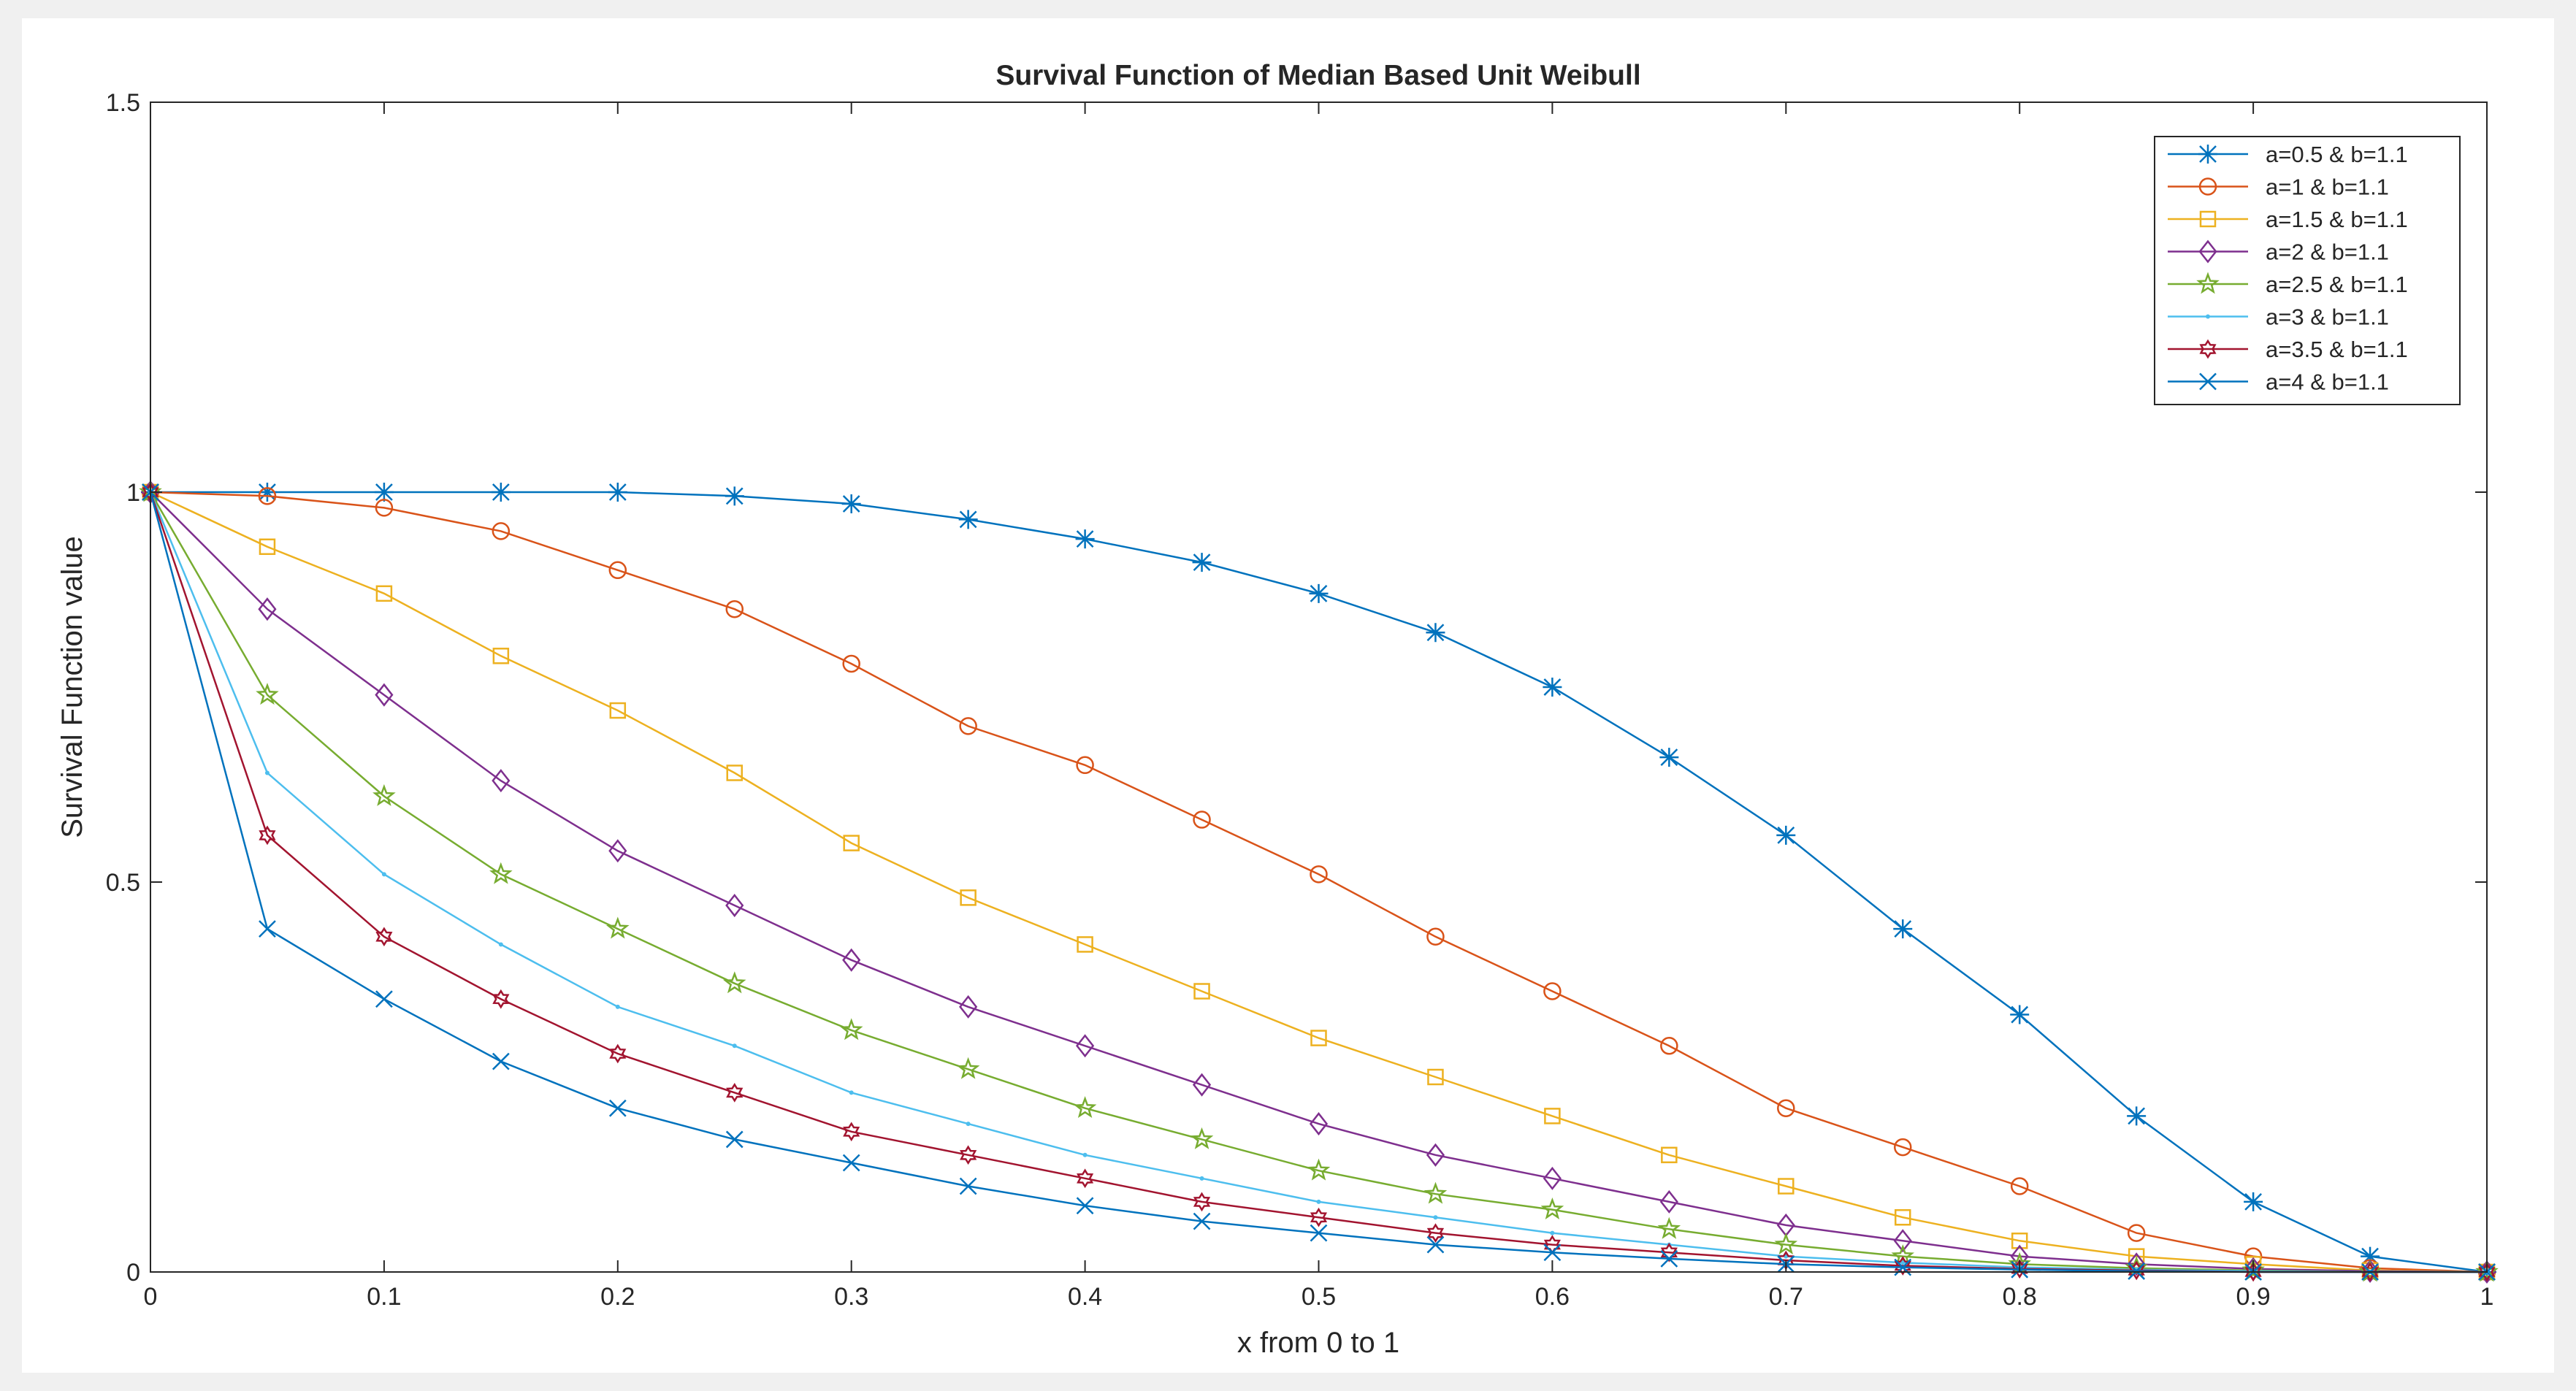 The width and height of the screenshot is (2576, 1391). I want to click on x-tick-label: 0.7, so click(1786, 1297).